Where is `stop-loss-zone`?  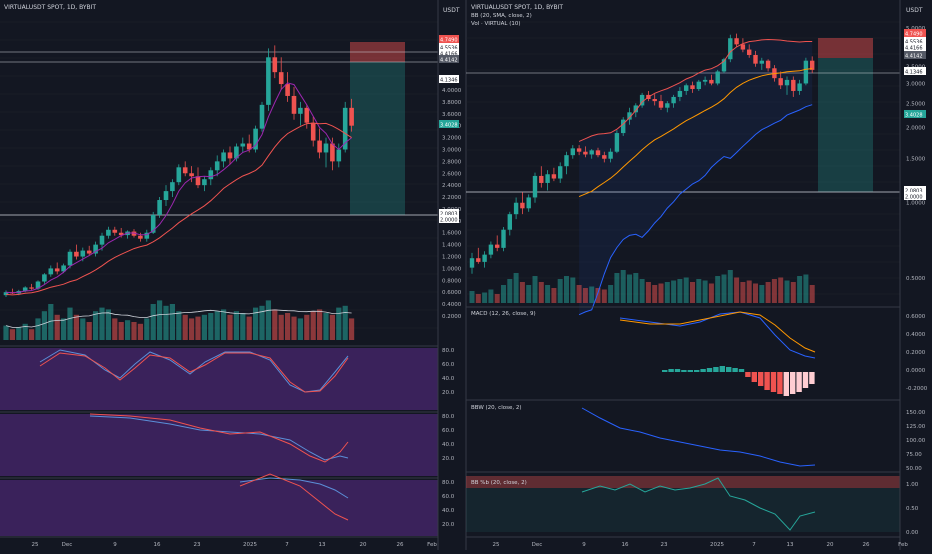
stop-loss-zone is located at coordinates (845, 48).